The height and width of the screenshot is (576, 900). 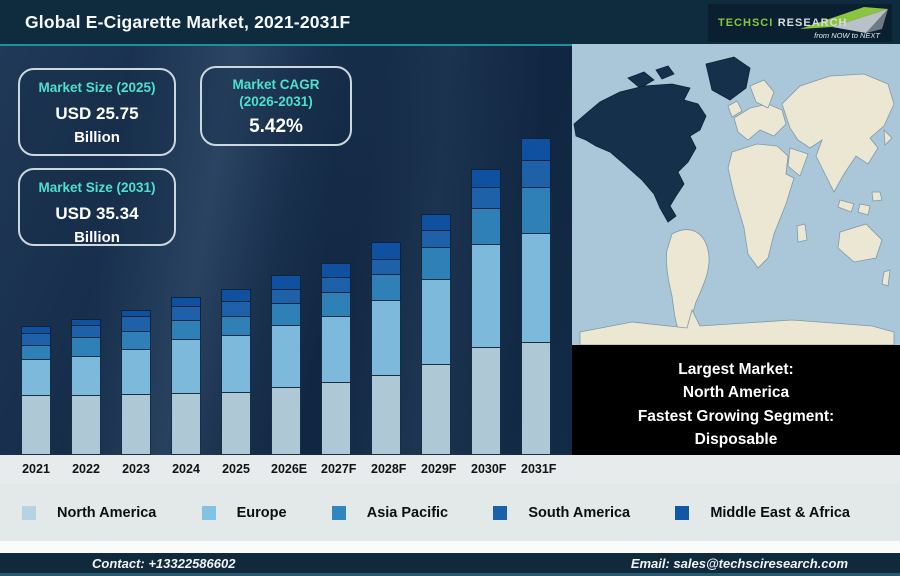 What do you see at coordinates (798, 162) in the screenshot?
I see `map-arabia` at bounding box center [798, 162].